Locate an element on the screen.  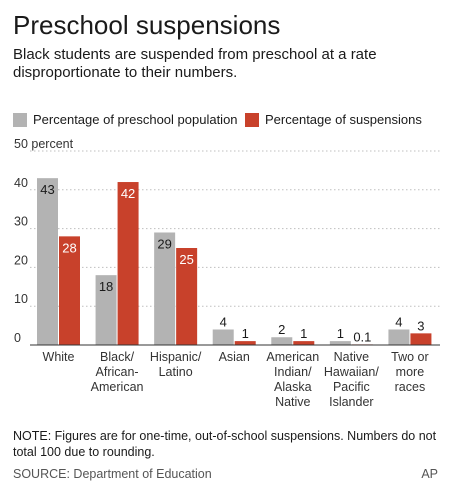
x-tick-label-3: Asian is located at coordinates (234, 357).